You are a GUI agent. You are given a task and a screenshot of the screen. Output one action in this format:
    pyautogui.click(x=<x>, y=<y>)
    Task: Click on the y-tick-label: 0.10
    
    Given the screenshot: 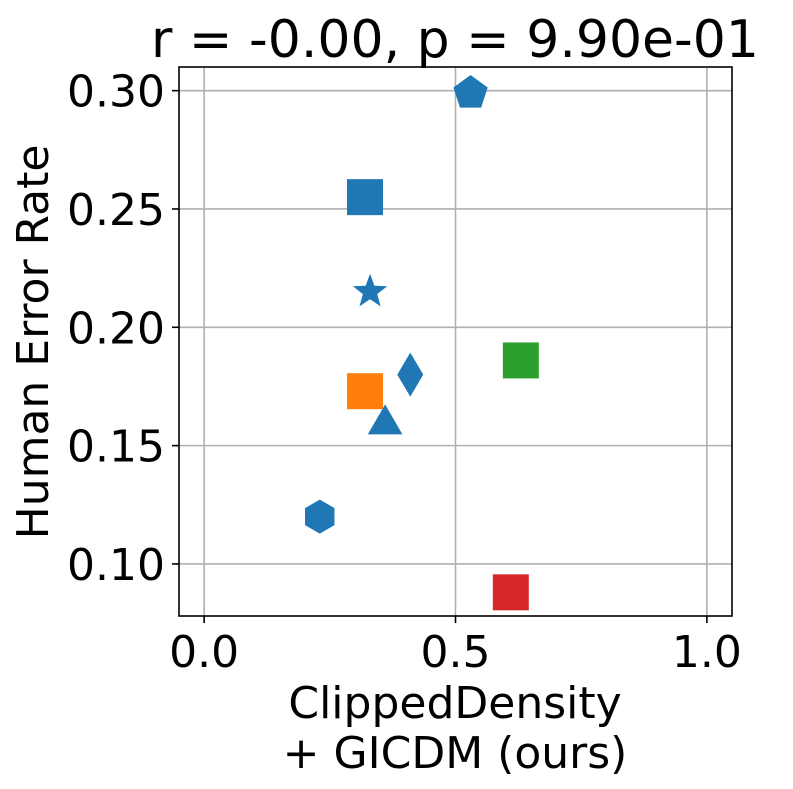 What is the action you would take?
    pyautogui.click(x=116, y=565)
    